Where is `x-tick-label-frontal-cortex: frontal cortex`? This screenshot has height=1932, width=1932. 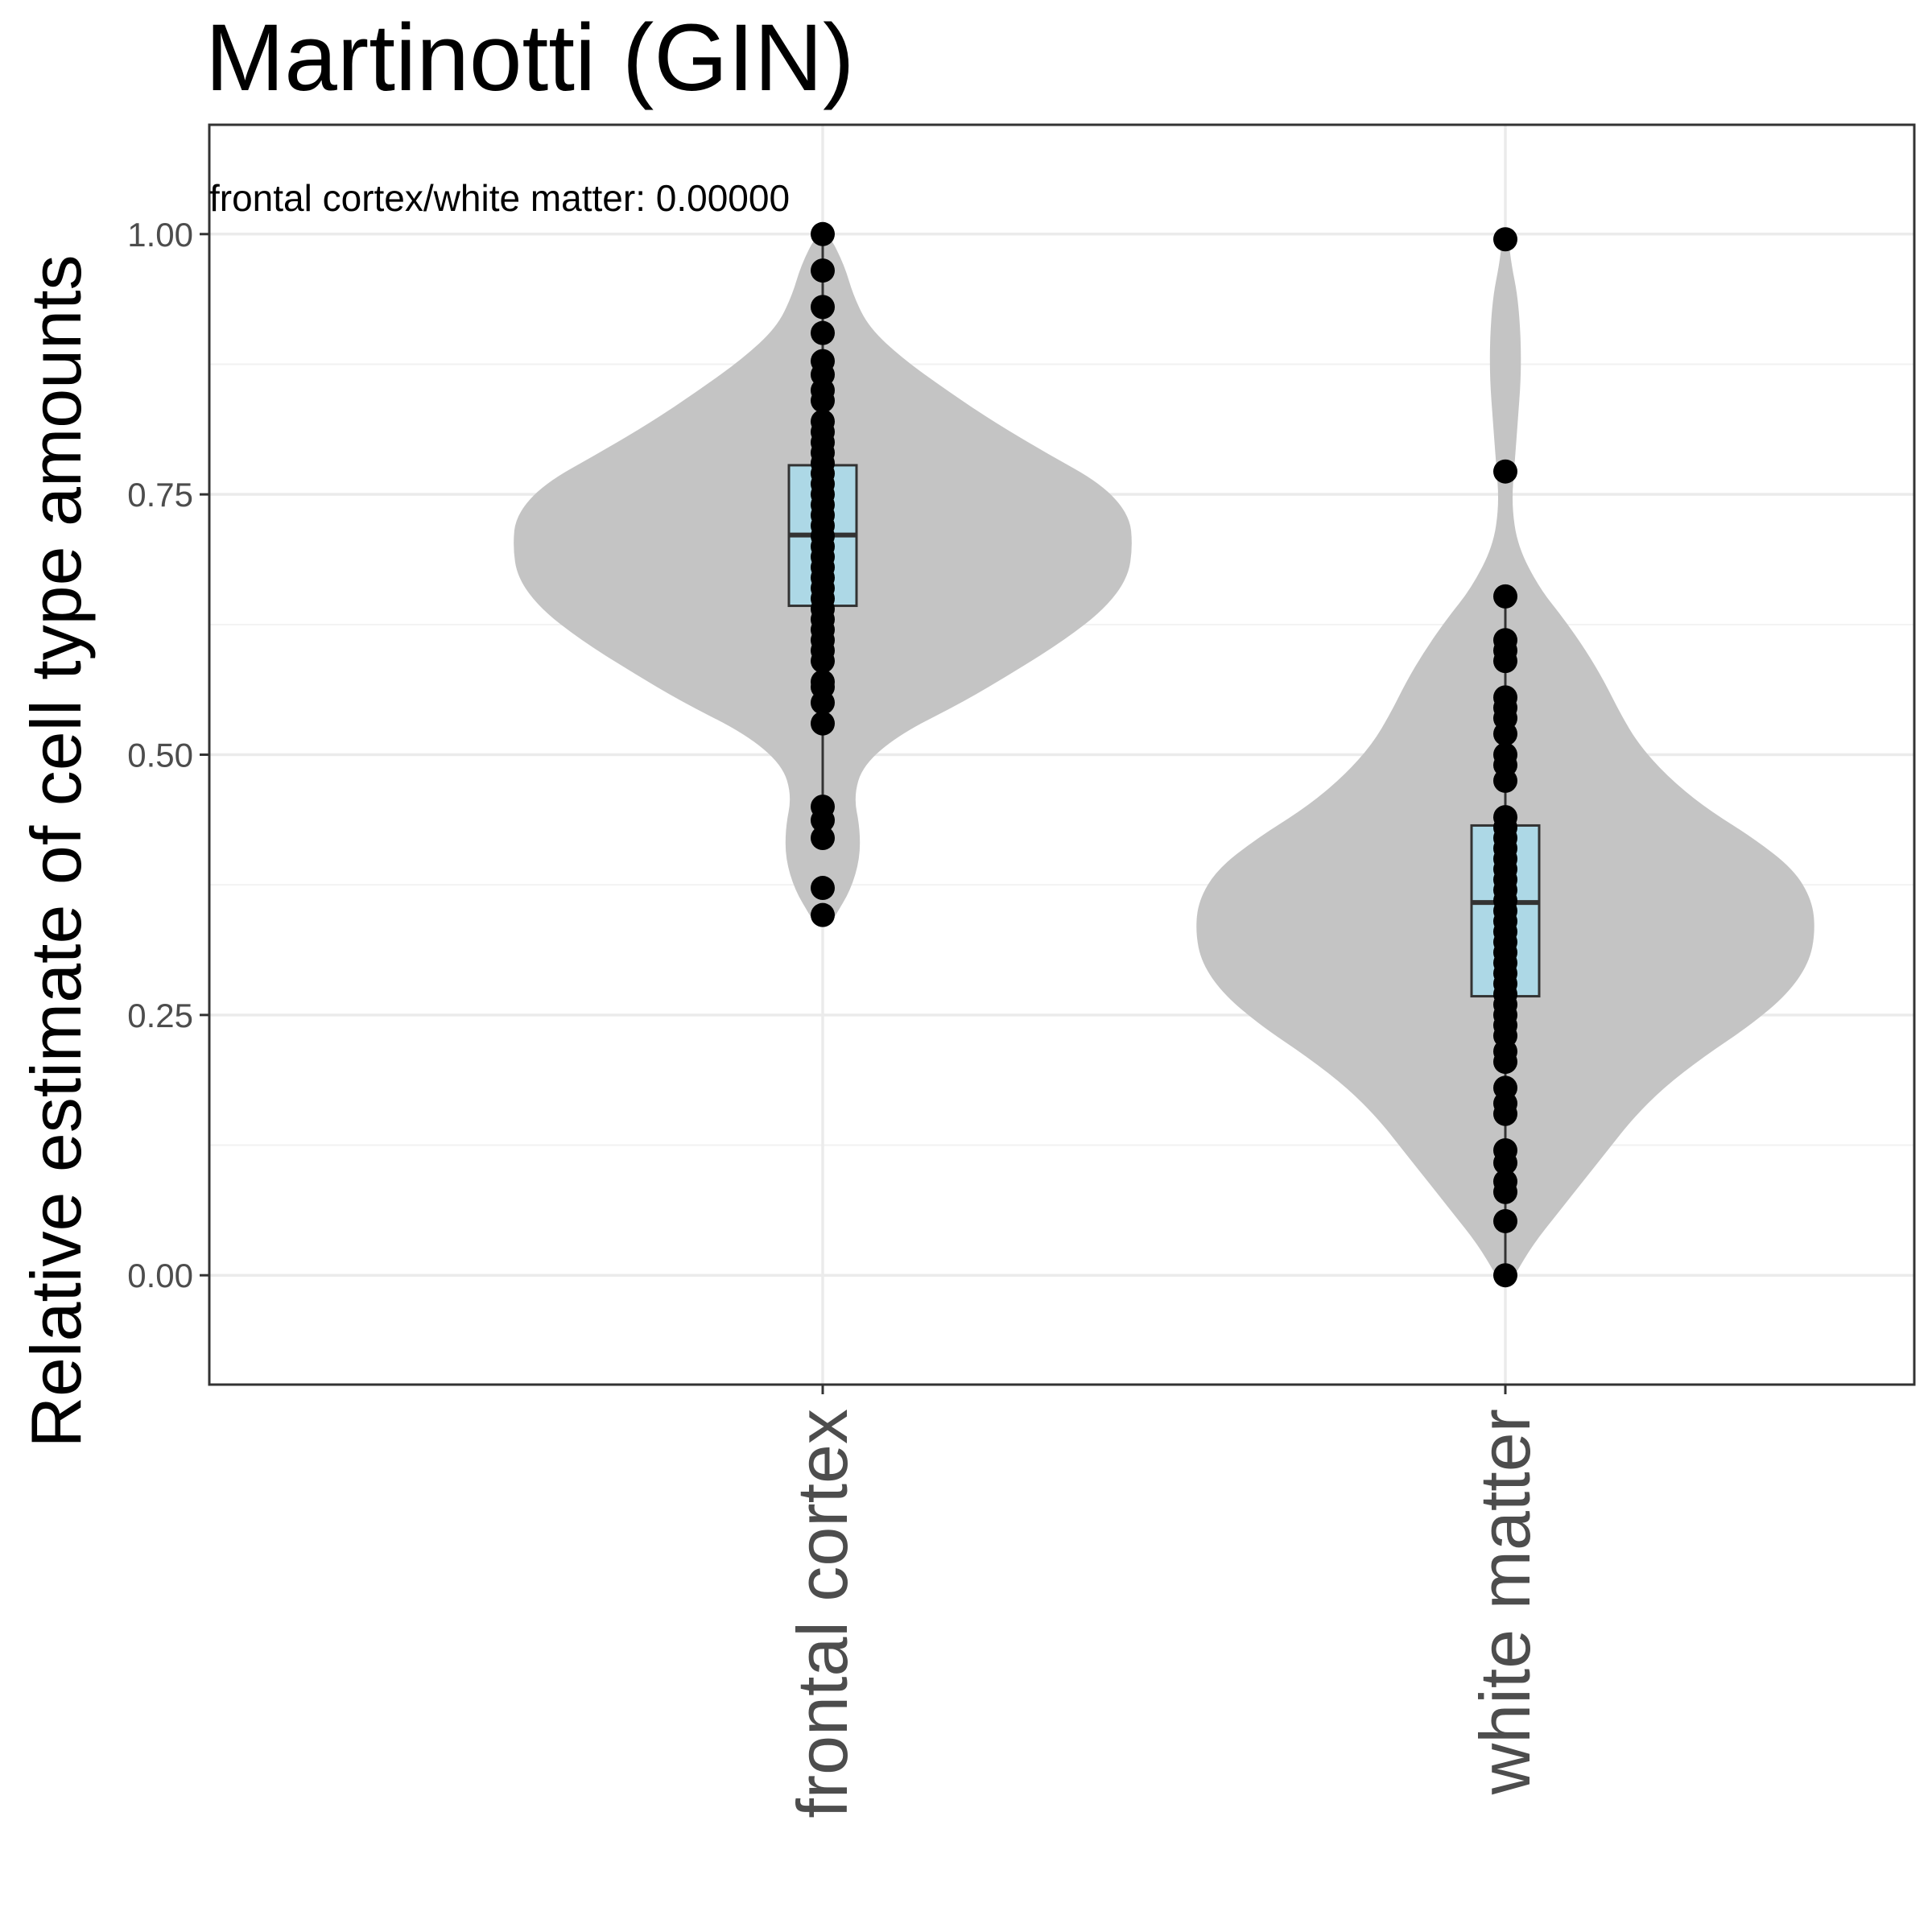 x-tick-label-frontal-cortex: frontal cortex is located at coordinates (822, 1613).